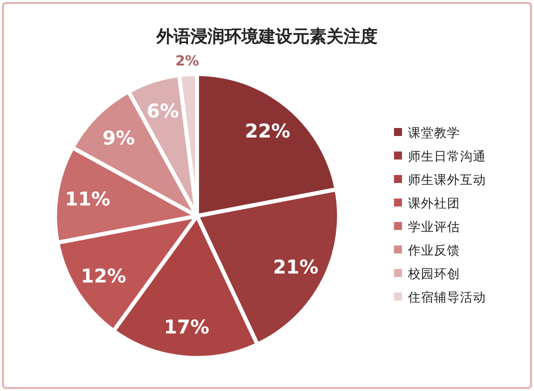 This screenshot has width=534, height=391. What do you see at coordinates (446, 297) in the screenshot?
I see `legend-label: 住宿辅导活动` at bounding box center [446, 297].